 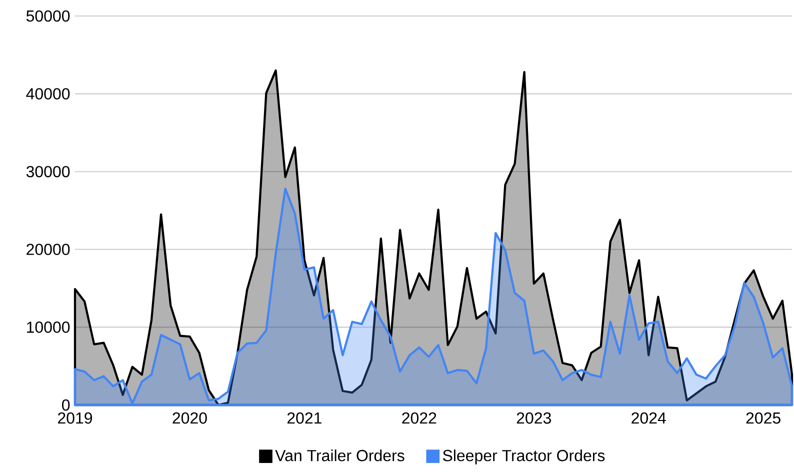 What do you see at coordinates (75, 418) in the screenshot?
I see `x-tick-label: 2019` at bounding box center [75, 418].